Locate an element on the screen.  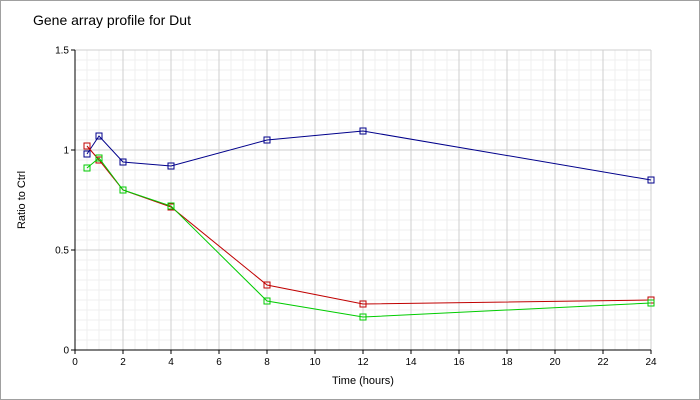
y-tick-label: 1.5 is located at coordinates (62, 51).